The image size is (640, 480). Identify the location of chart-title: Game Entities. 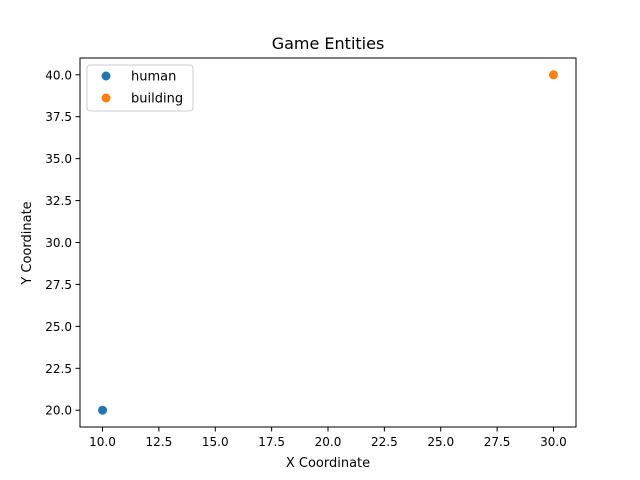
(328, 43).